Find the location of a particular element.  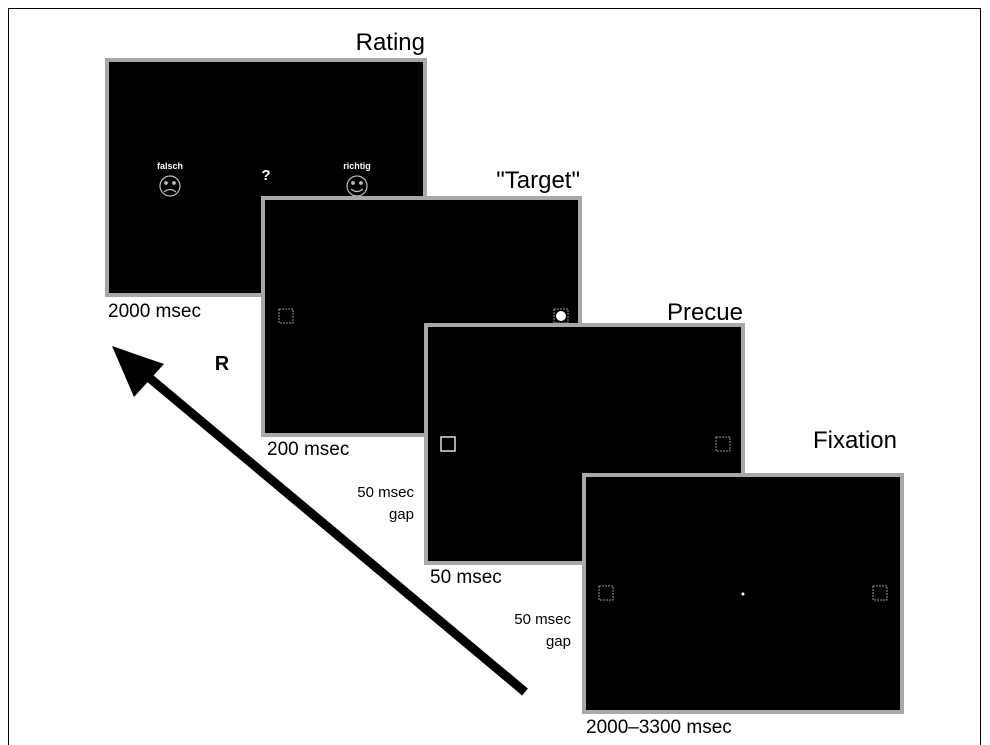

rating-label: richtig is located at coordinates (357, 166).